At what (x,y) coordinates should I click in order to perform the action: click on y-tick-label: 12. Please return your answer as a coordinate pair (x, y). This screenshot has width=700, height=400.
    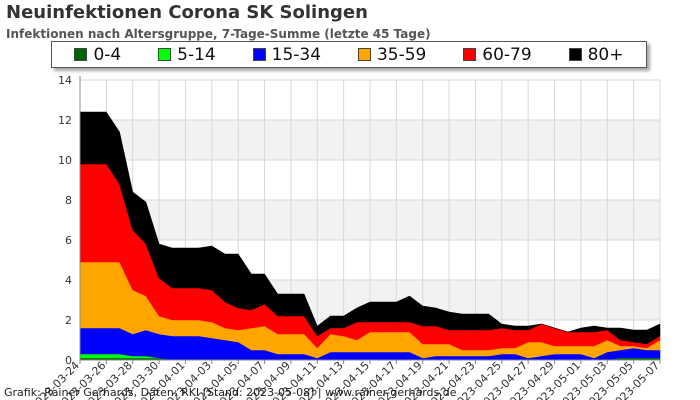
    Looking at the image, I should click on (65, 120).